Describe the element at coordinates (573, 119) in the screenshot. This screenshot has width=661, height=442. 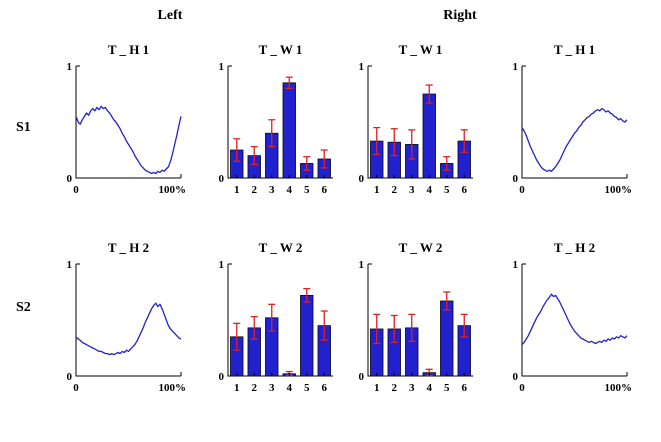
I see `subplot-s1-right-line-chart: T _ H 1 1 00 100%` at that location.